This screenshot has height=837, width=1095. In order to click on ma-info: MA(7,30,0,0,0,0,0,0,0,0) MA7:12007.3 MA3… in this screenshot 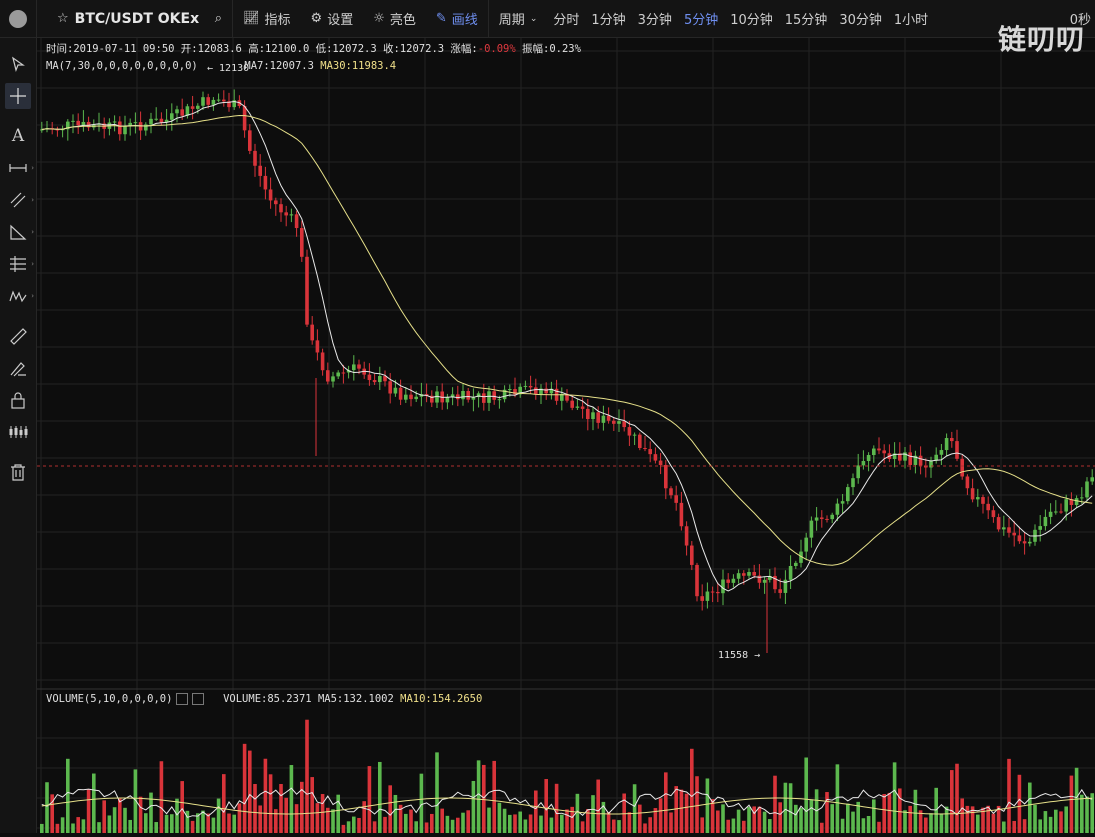, I will do `click(221, 66)`.